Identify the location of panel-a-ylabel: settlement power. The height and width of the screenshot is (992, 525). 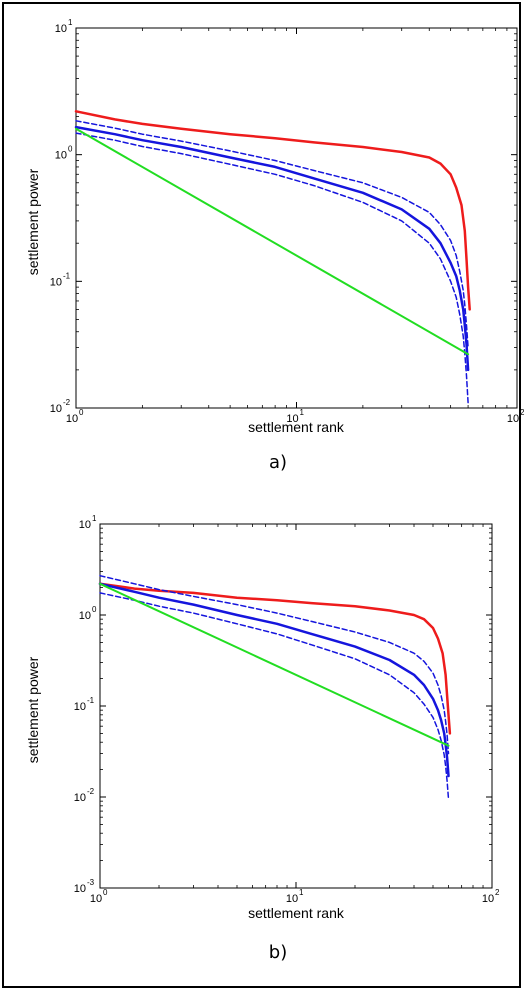
(33, 221).